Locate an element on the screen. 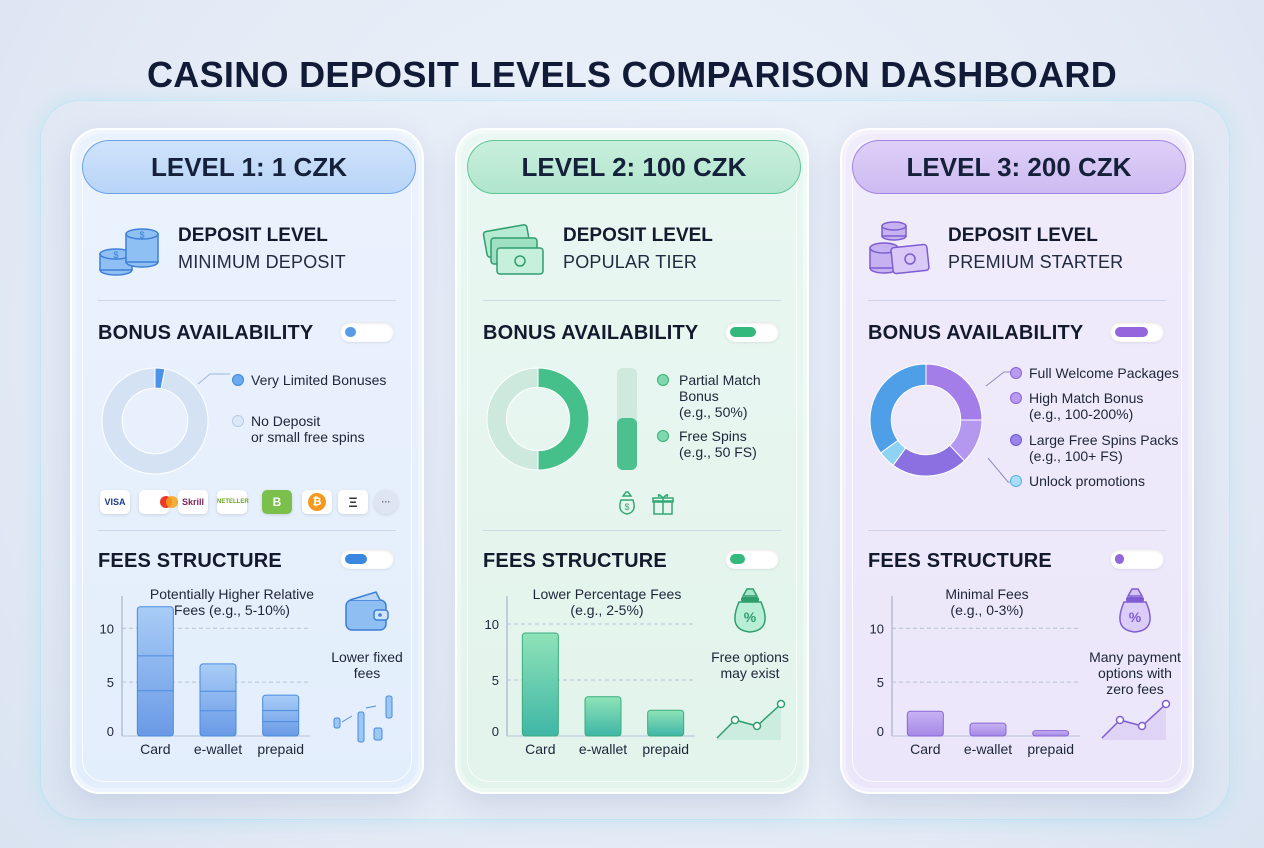 The height and width of the screenshot is (848, 1264). skrill-icon: Skrill is located at coordinates (193, 502).